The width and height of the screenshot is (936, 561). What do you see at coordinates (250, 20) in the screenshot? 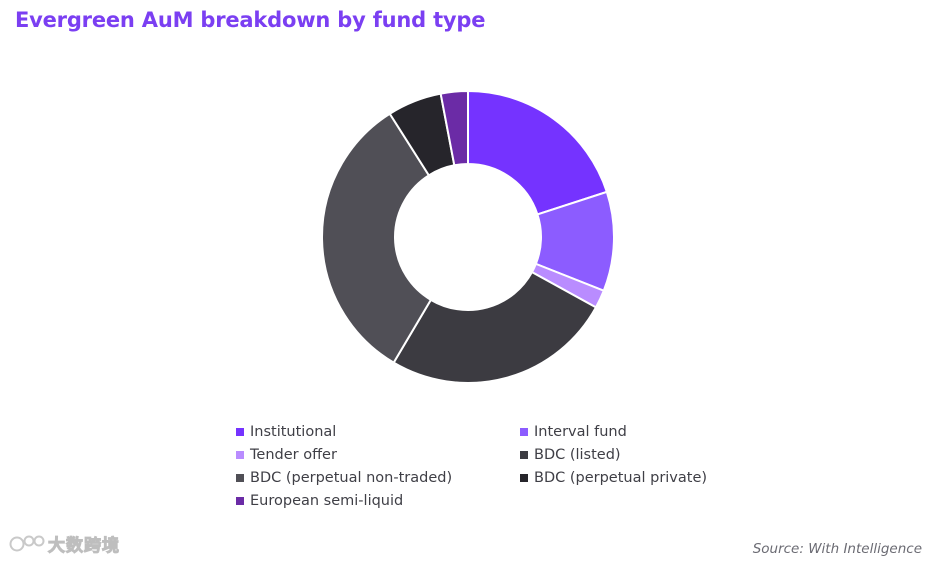
I see `chart-title: Evergreen AuM breakdown by fund type` at bounding box center [250, 20].